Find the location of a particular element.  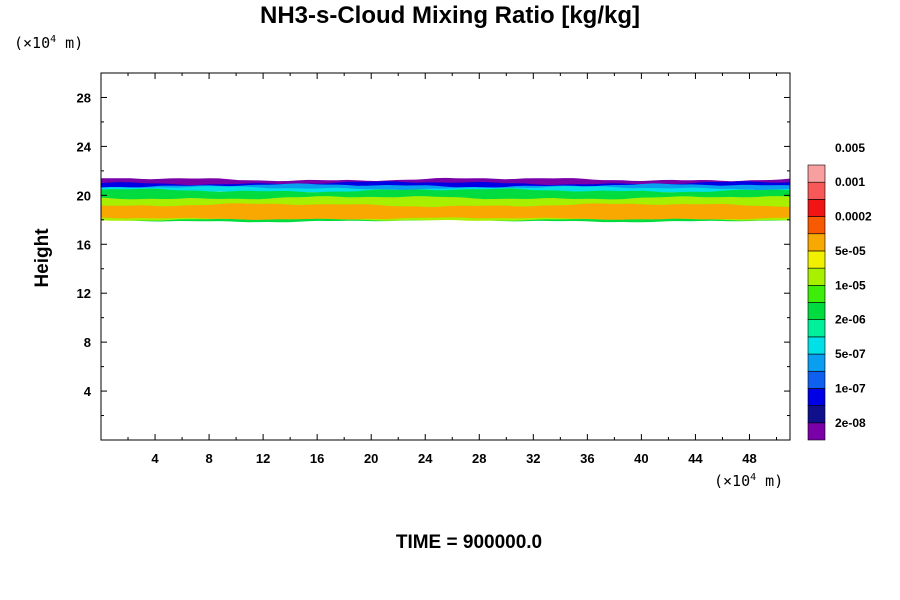

y-tick-label: 8 is located at coordinates (87, 342).